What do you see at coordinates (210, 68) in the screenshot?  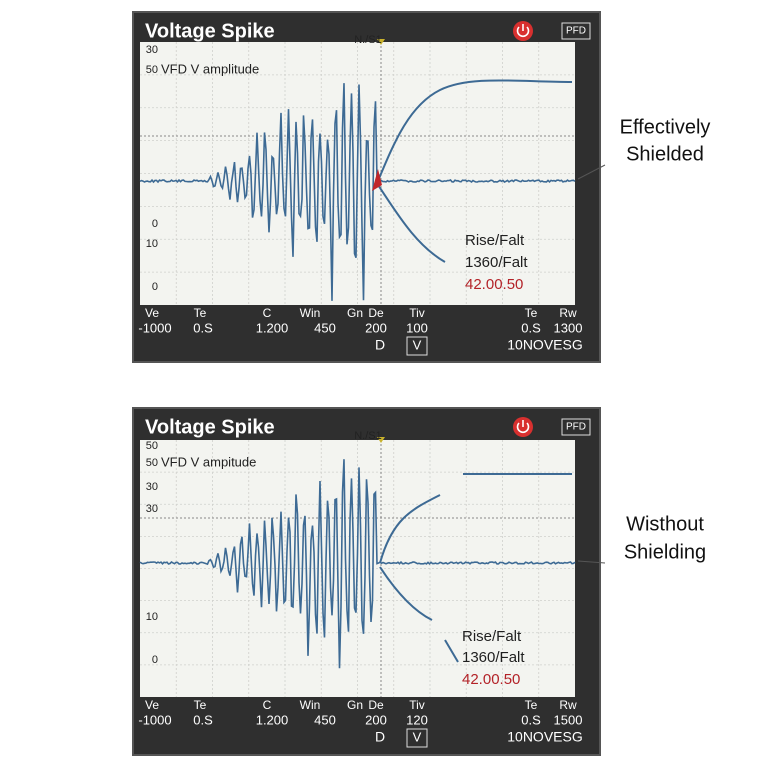 I see `amplitude-label: VFD V amplitude` at bounding box center [210, 68].